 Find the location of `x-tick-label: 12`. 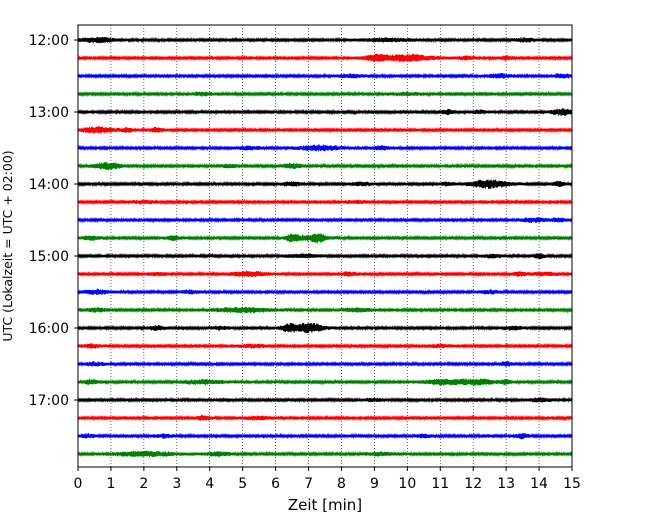

x-tick-label: 12 is located at coordinates (473, 484).